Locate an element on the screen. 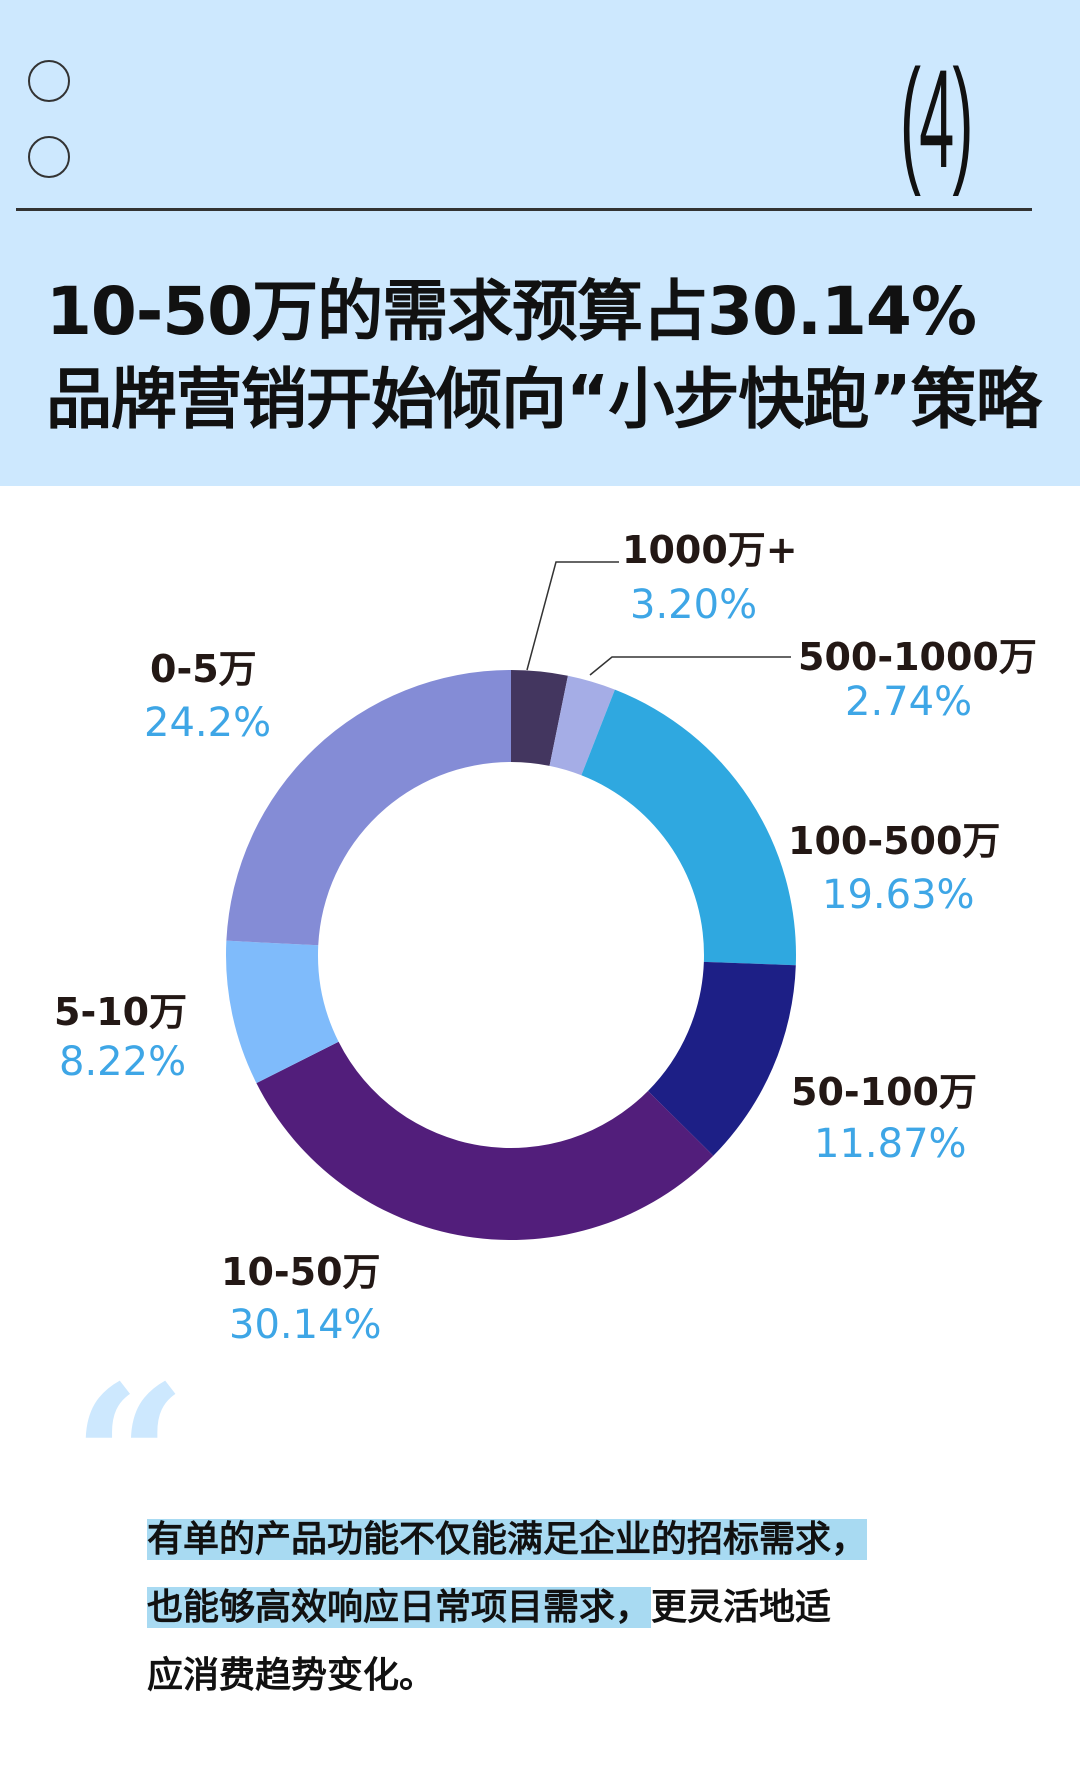 The width and height of the screenshot is (1080, 1771). quote-line-3: 应消费趋势变化。 is located at coordinates (291, 1675).